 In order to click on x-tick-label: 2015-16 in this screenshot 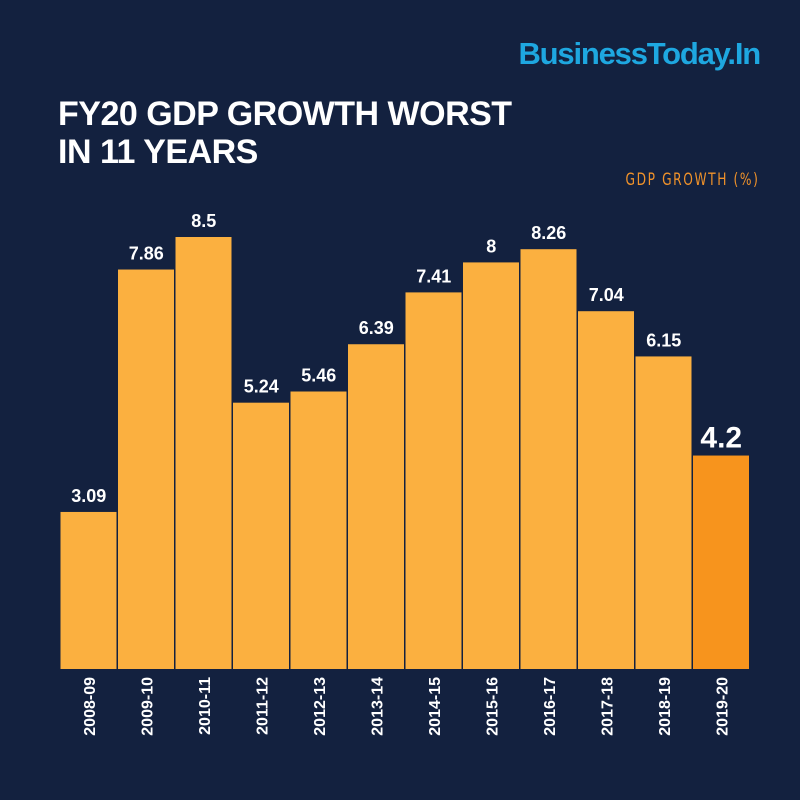, I will do `click(492, 706)`.